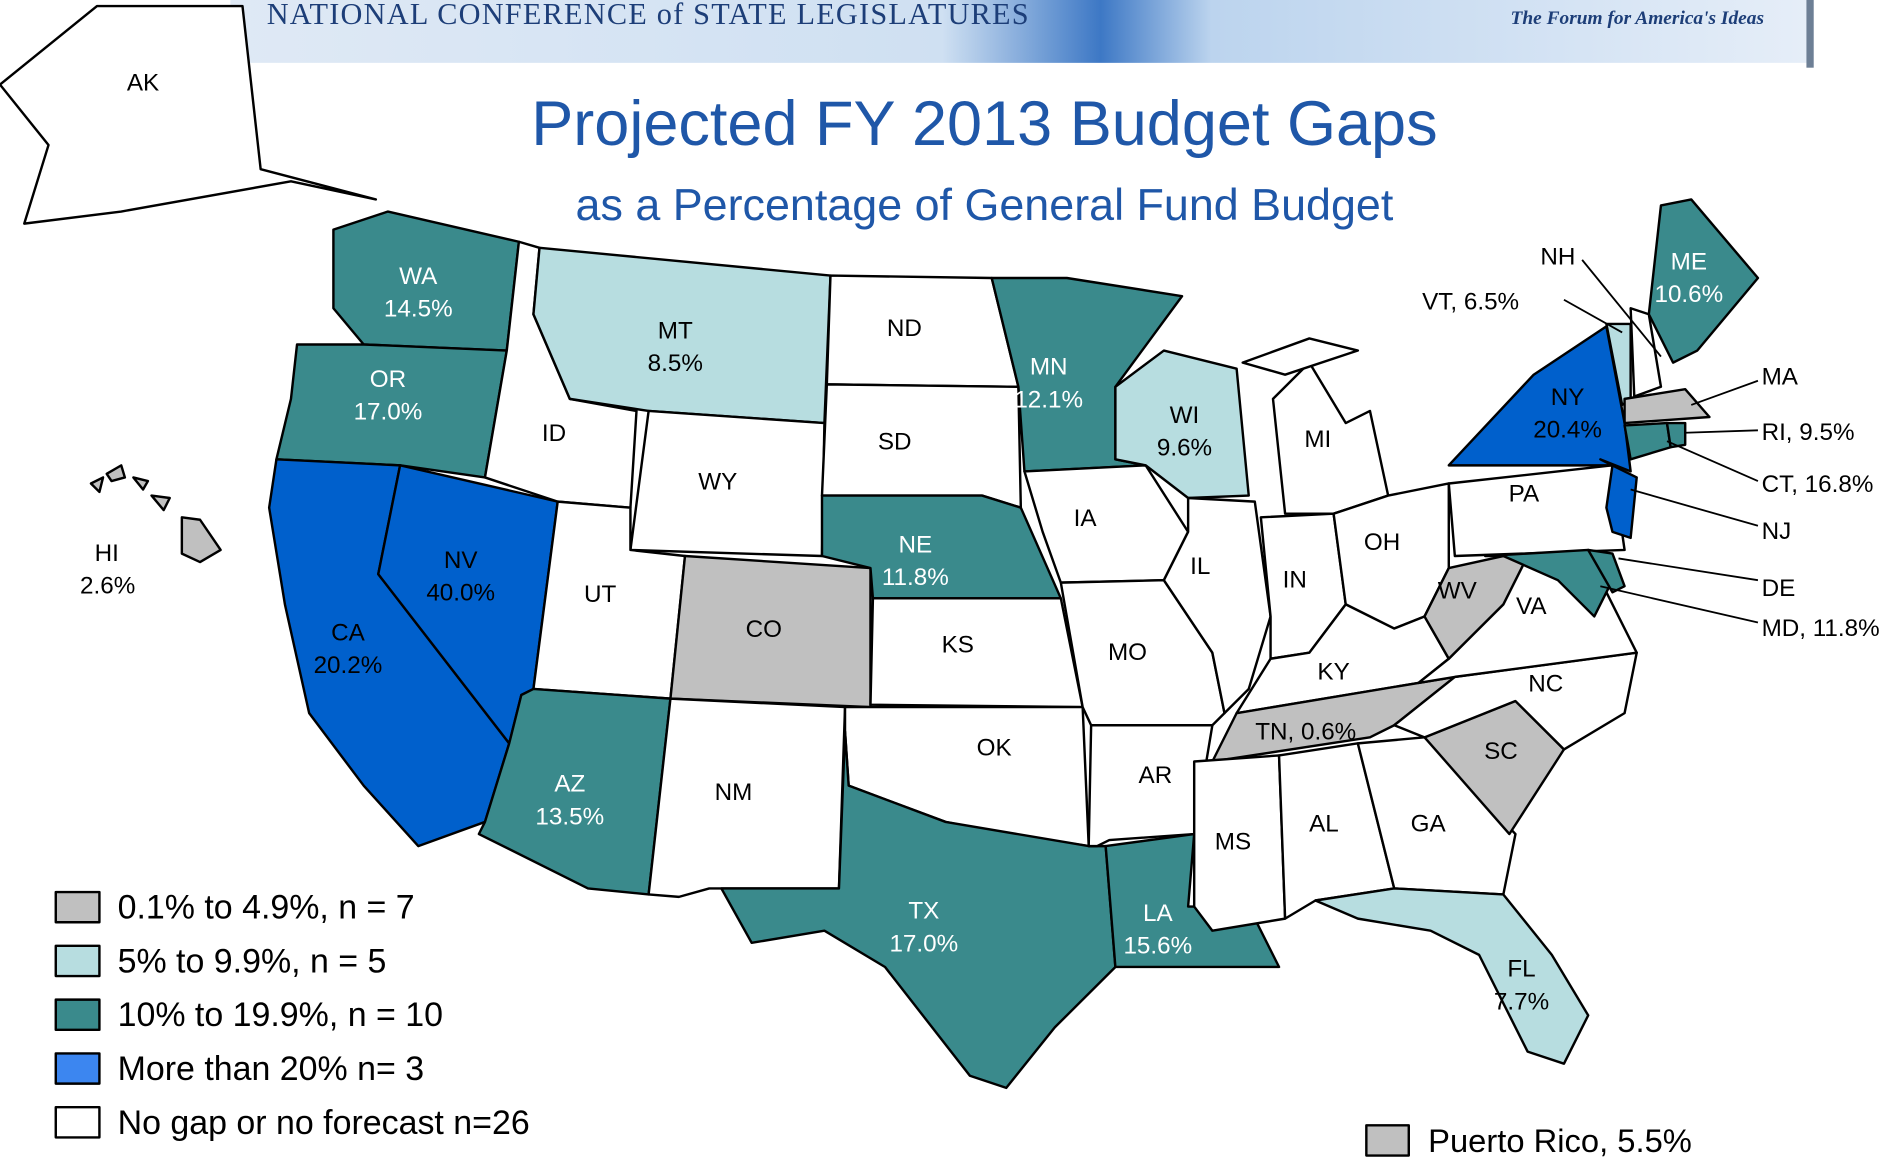  I want to click on state-label: IL, so click(1200, 566).